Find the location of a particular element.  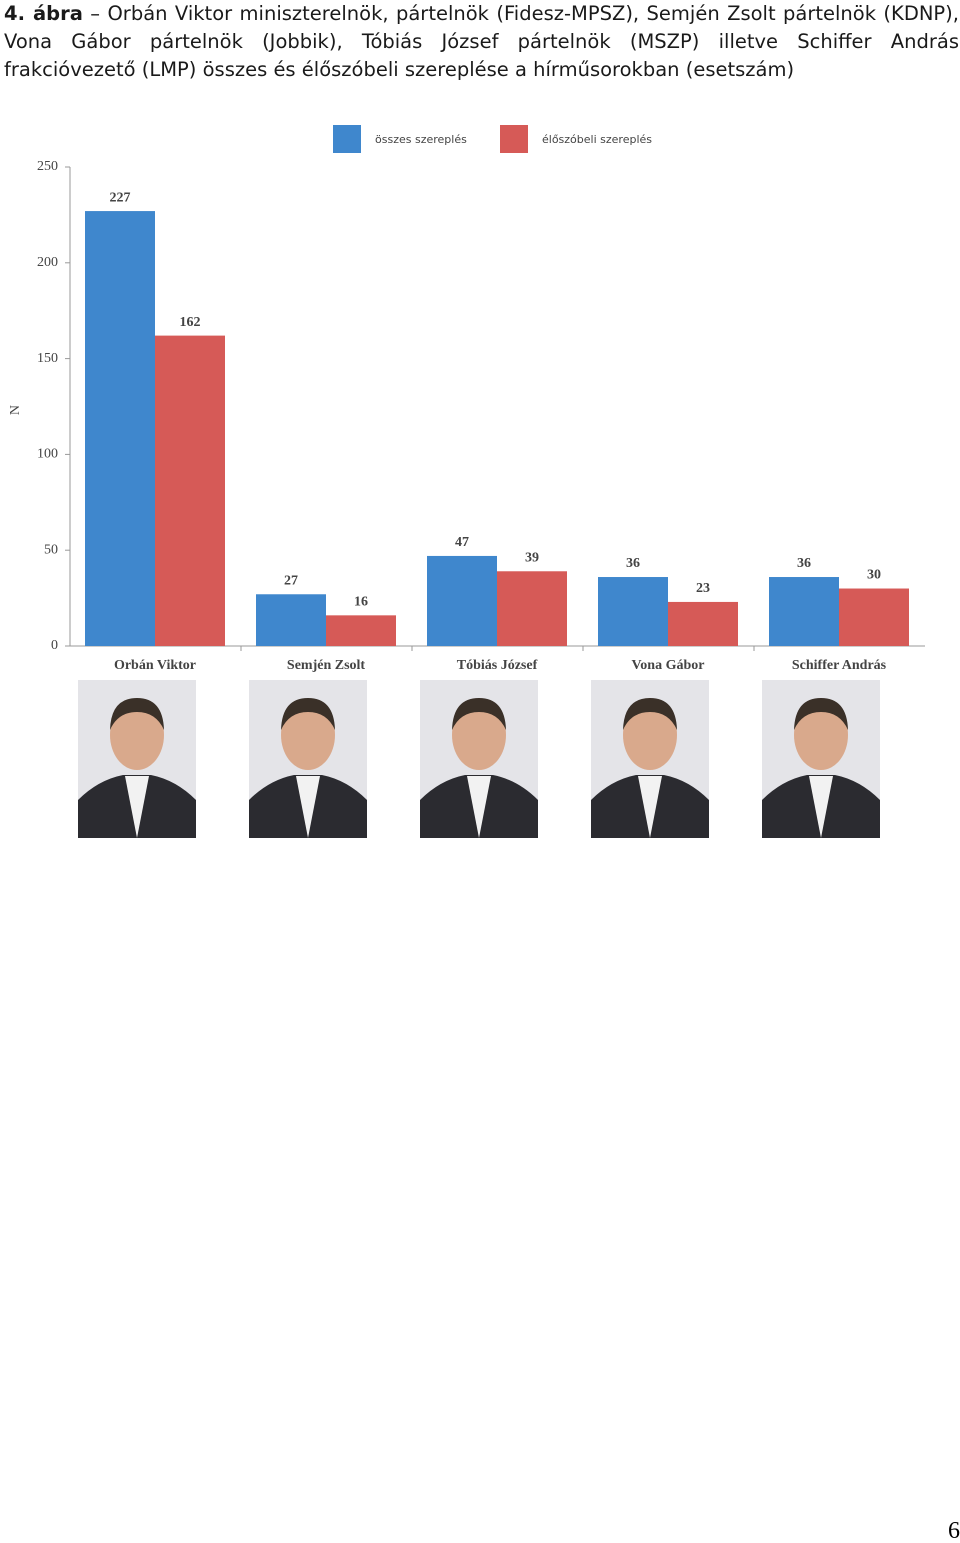

y-tick-label: 200 is located at coordinates (47, 262).